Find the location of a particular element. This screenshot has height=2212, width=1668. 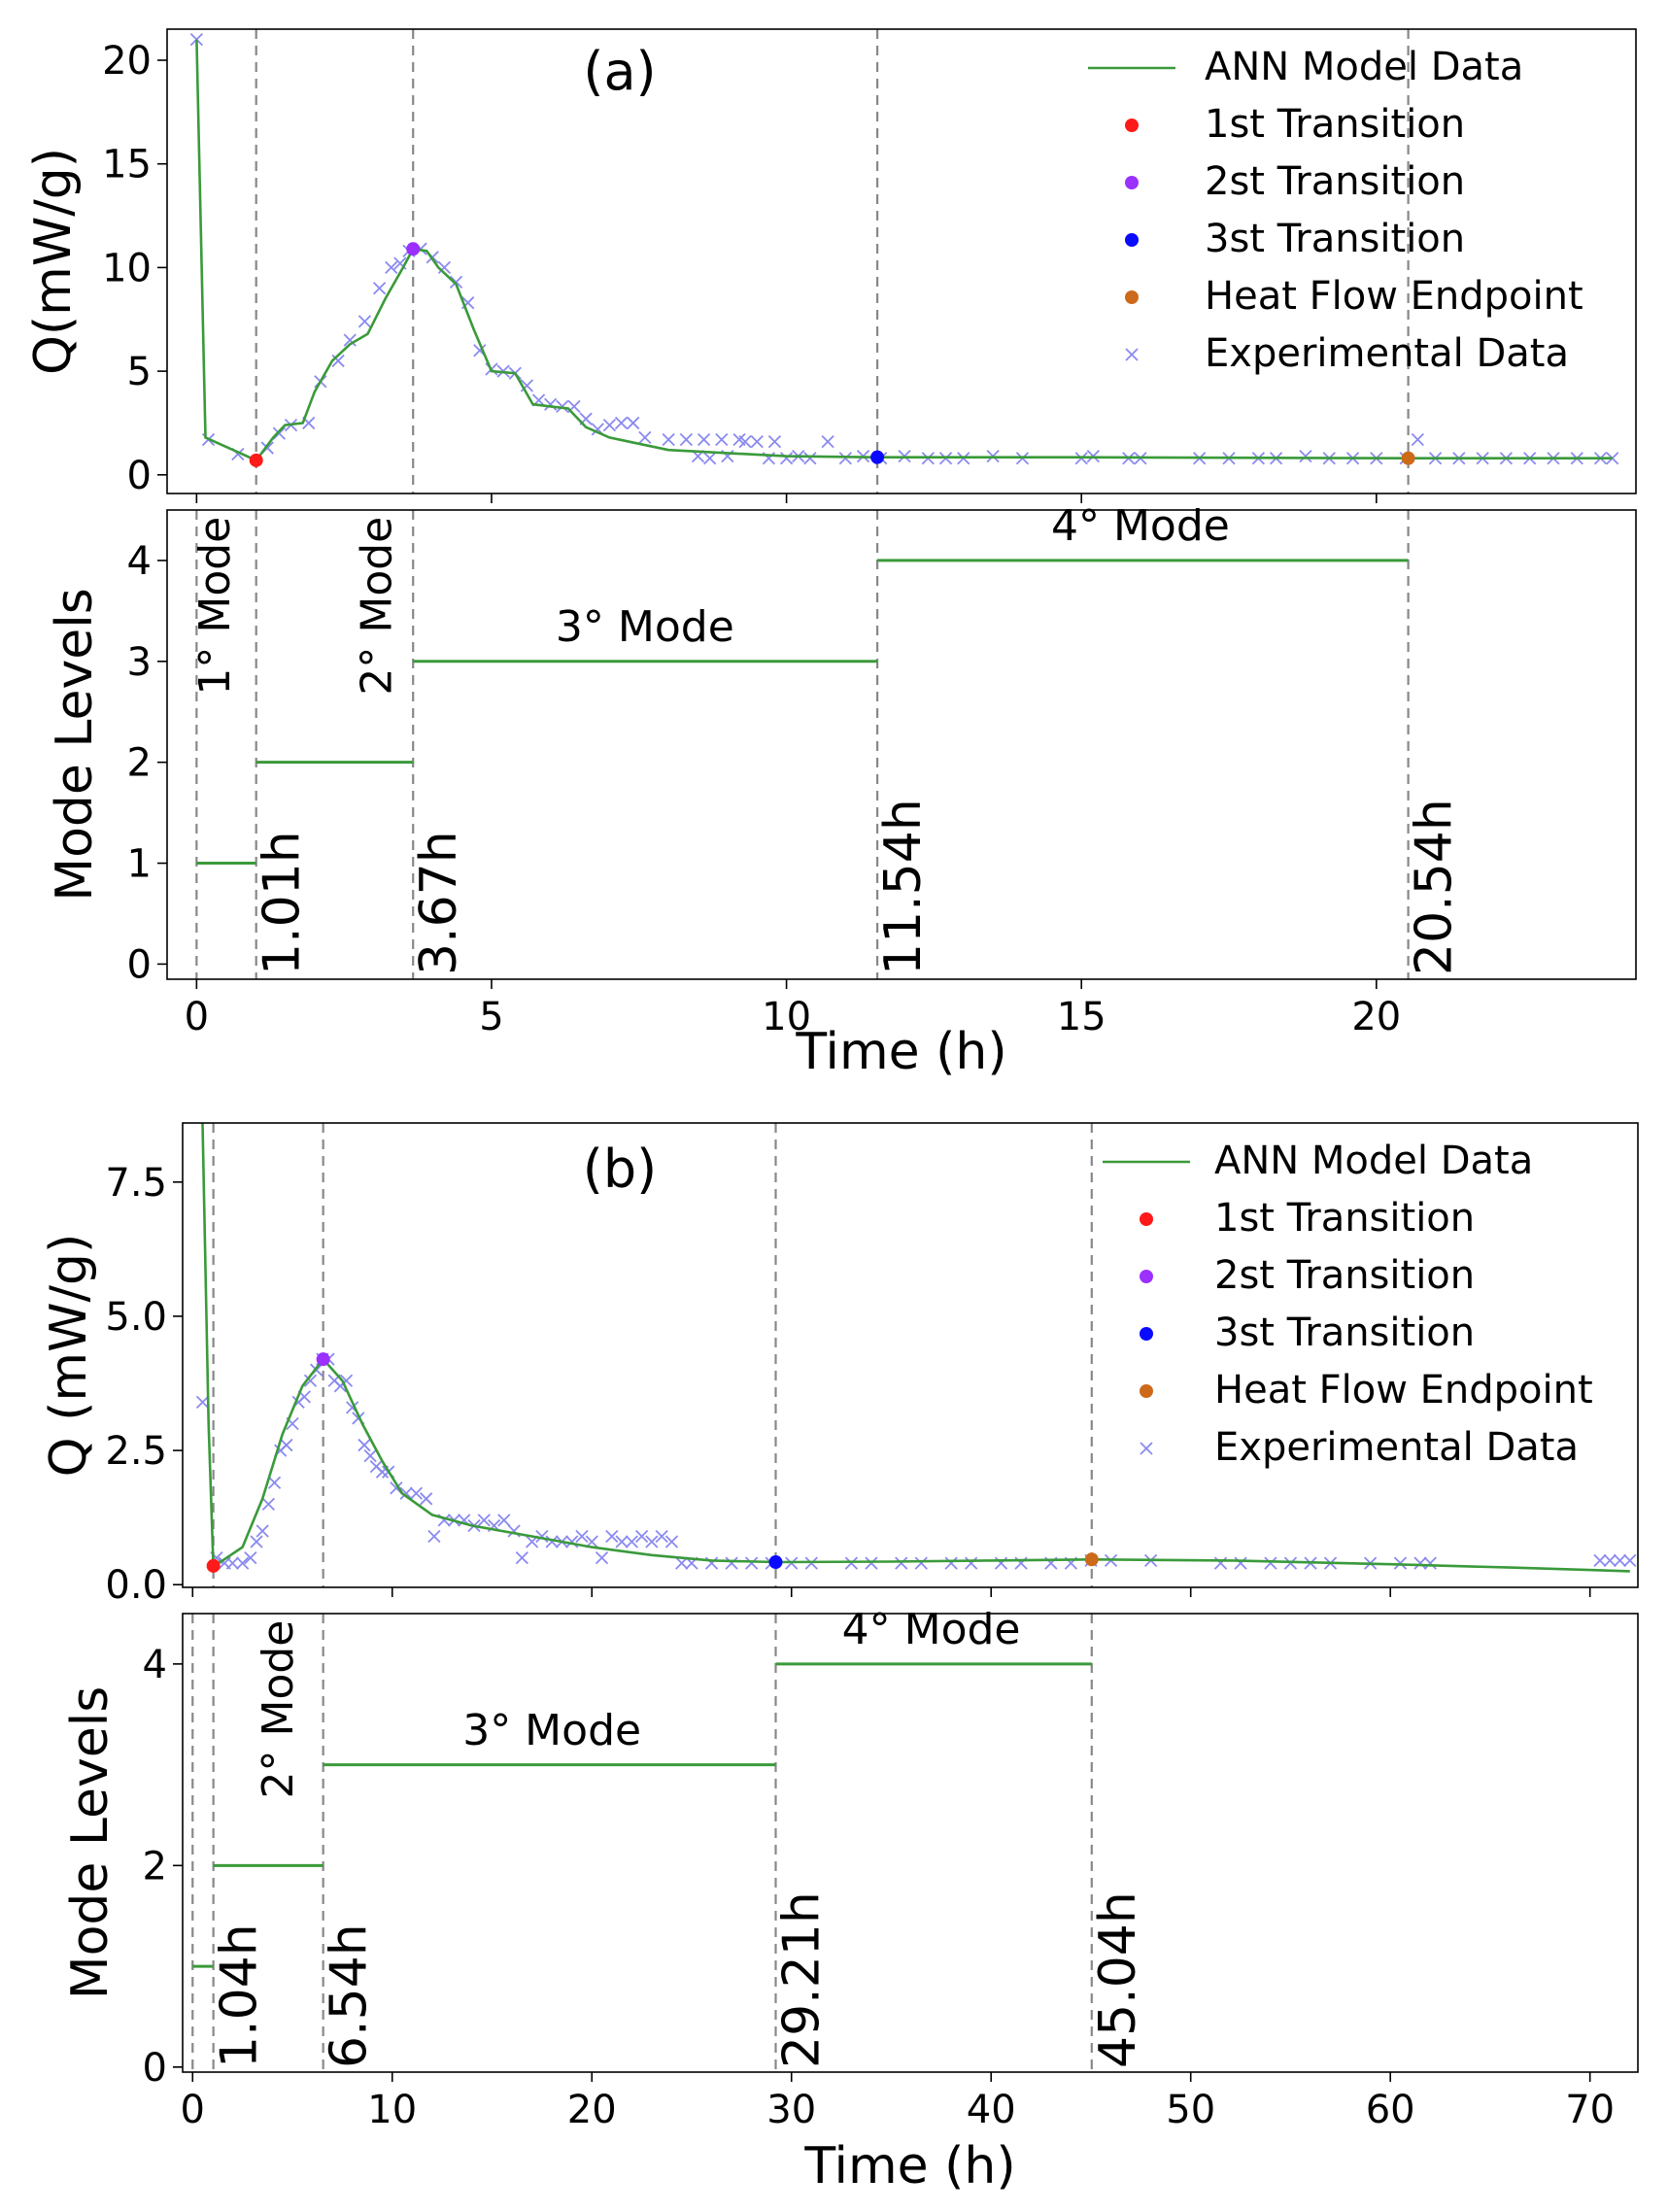

transition-time-label: 1.01h is located at coordinates (283, 903).